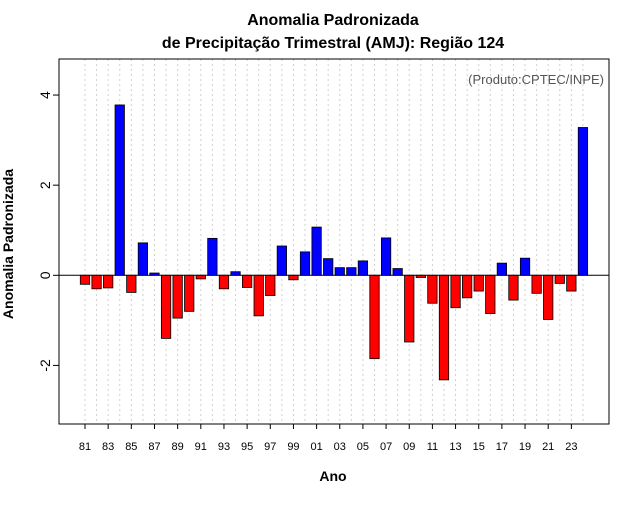 The image size is (640, 505). I want to click on chart-title: Anomalia Padronizada, so click(333, 20).